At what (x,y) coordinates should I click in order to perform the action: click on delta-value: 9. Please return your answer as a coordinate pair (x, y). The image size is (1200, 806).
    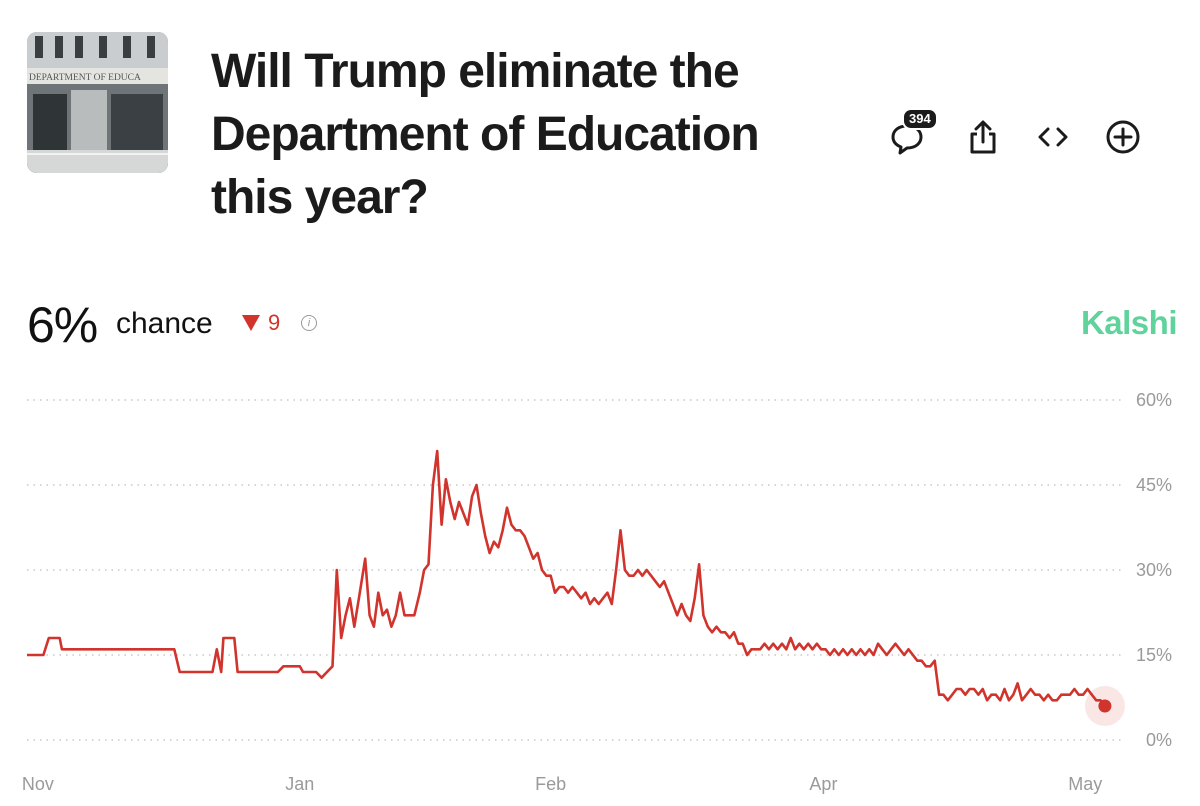
    Looking at the image, I should click on (274, 322).